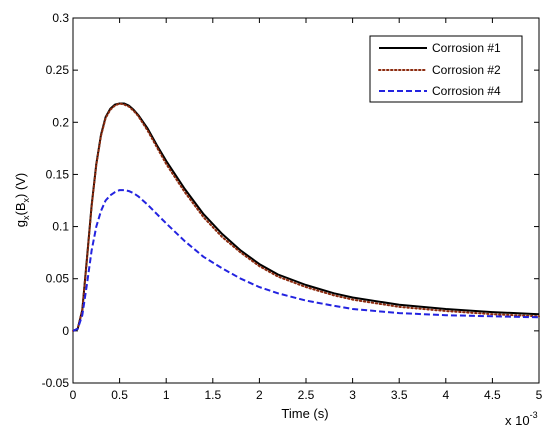 The height and width of the screenshot is (439, 550). Describe the element at coordinates (65, 331) in the screenshot. I see `y-tick-label: 0` at that location.